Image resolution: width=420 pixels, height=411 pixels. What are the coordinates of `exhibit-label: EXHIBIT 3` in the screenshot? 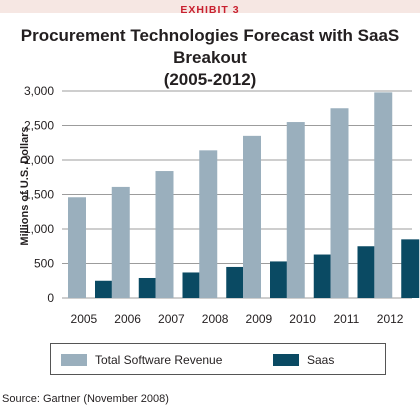 It's located at (210, 10).